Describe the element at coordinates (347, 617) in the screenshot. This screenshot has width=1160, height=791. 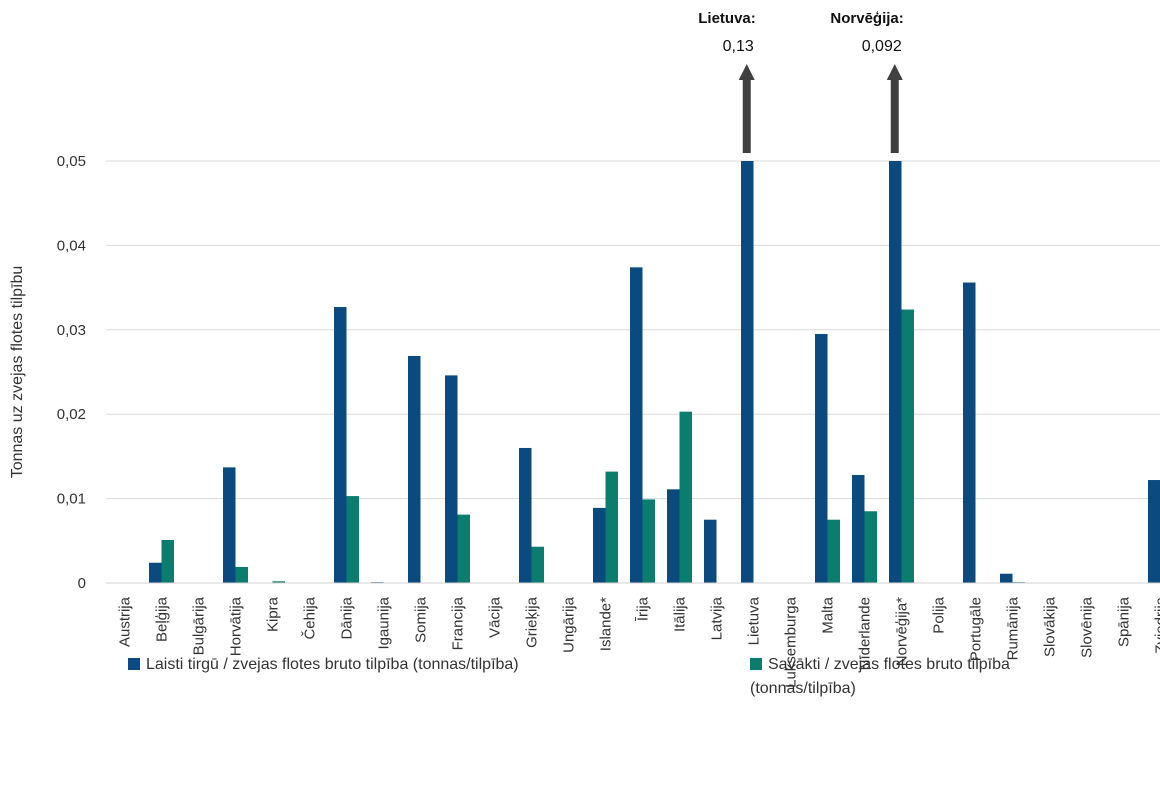
I see `x-tick-label: Dānija` at that location.